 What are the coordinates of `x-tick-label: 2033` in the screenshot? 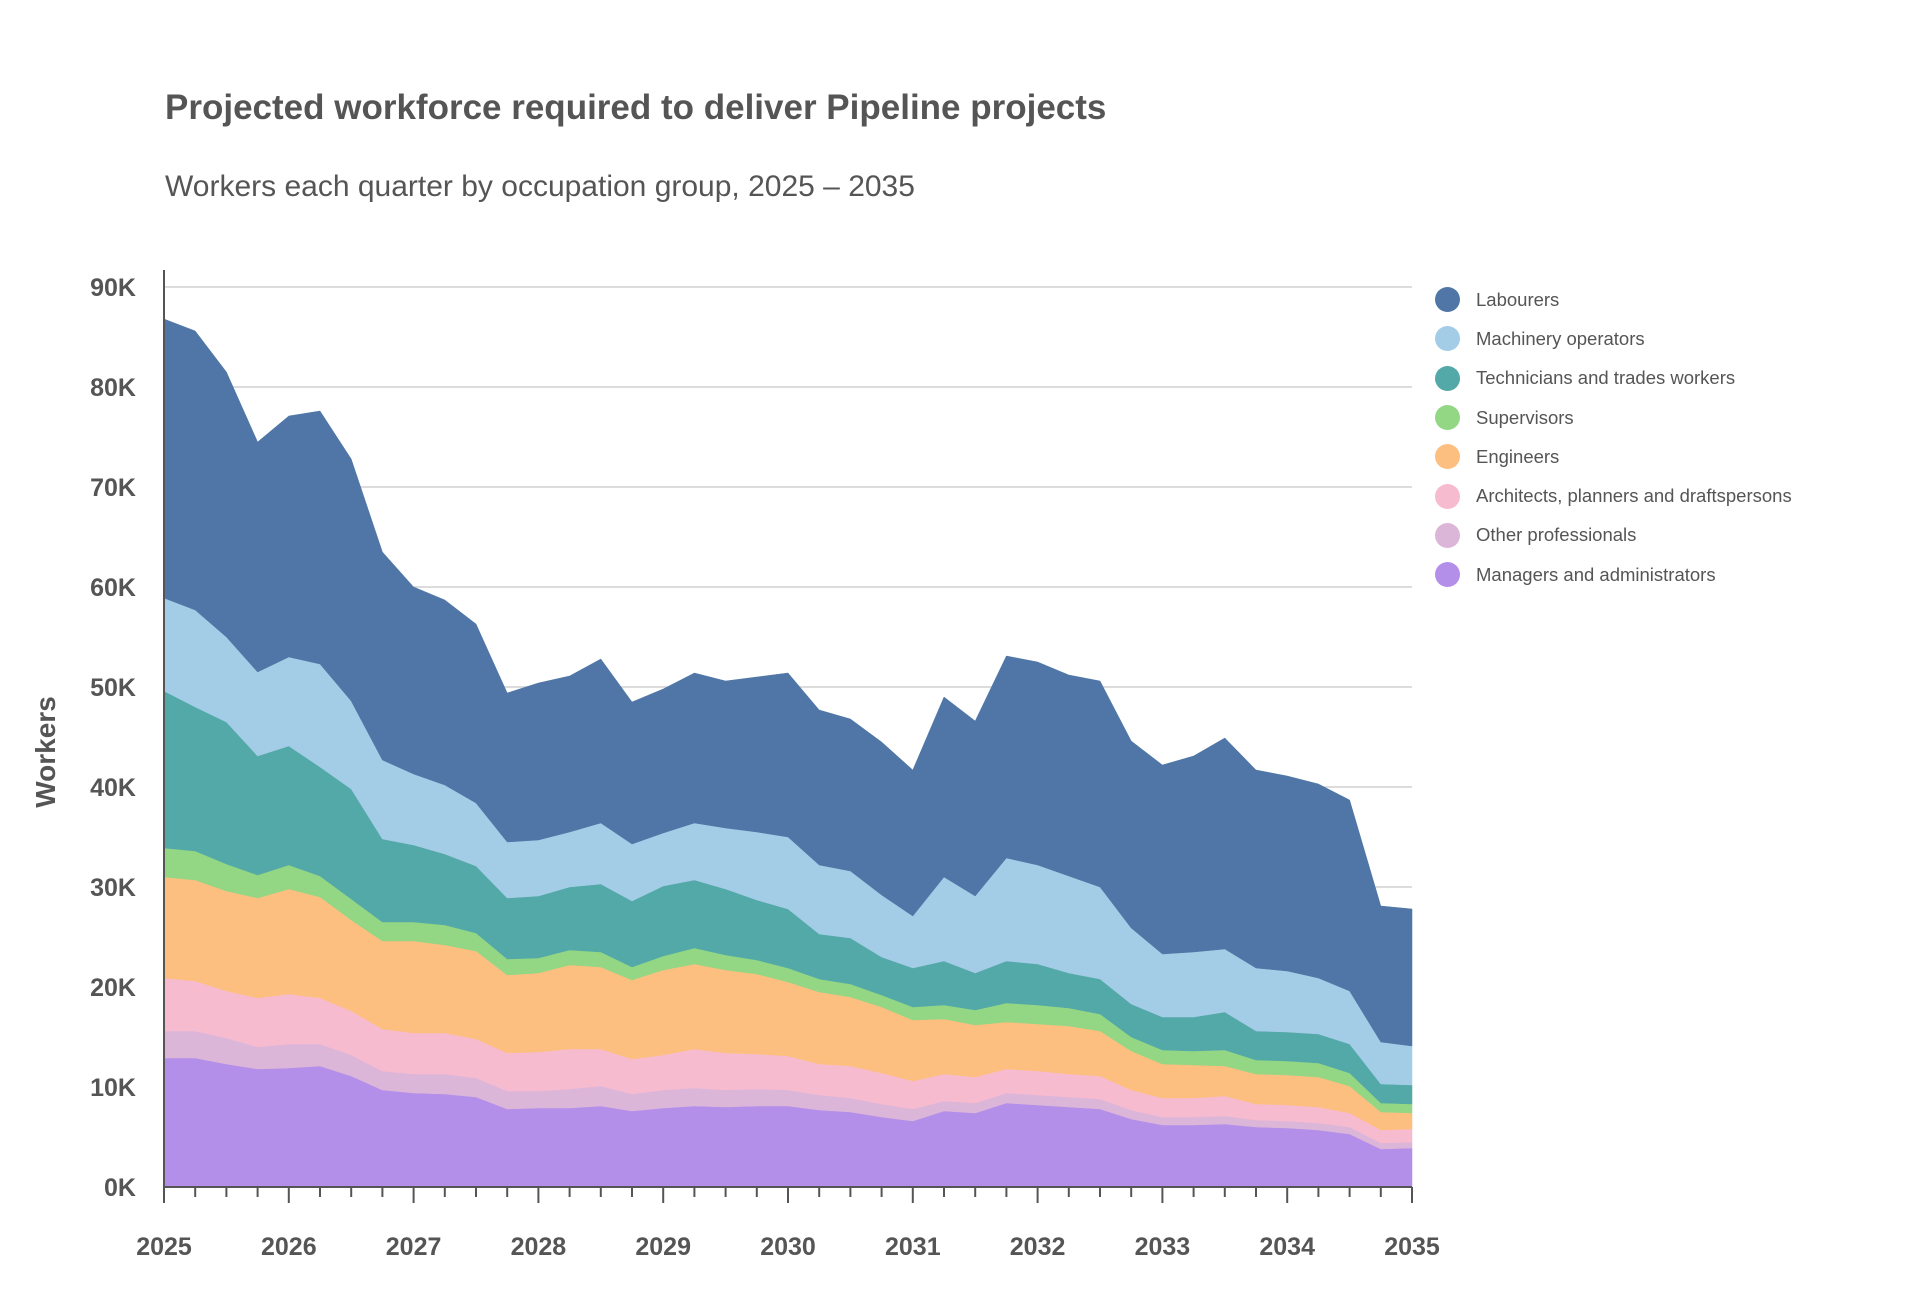 It's located at (1163, 1247).